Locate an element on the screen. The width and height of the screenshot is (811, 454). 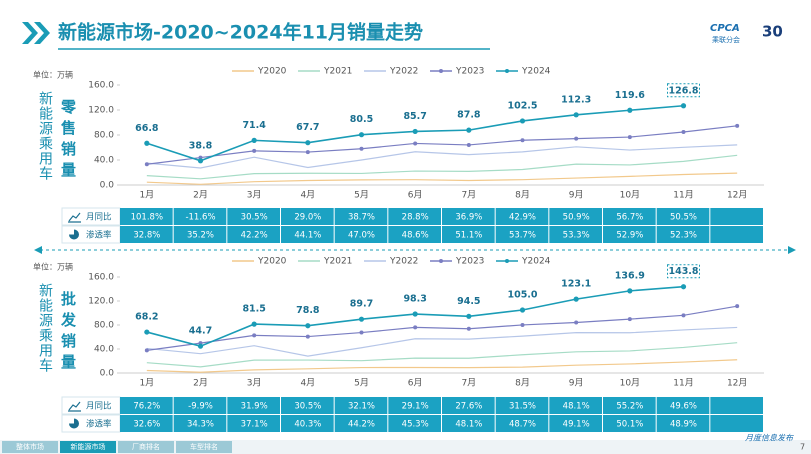
table-cell-text: -9.9% is located at coordinates (200, 407).